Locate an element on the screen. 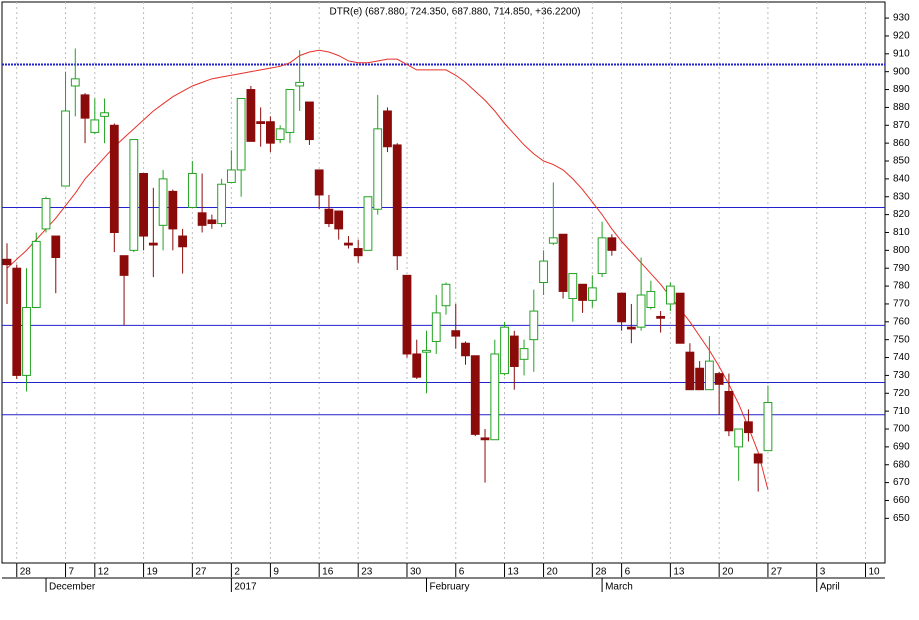 This screenshot has height=620, width=919. y-tick-label: 670 is located at coordinates (901, 482).